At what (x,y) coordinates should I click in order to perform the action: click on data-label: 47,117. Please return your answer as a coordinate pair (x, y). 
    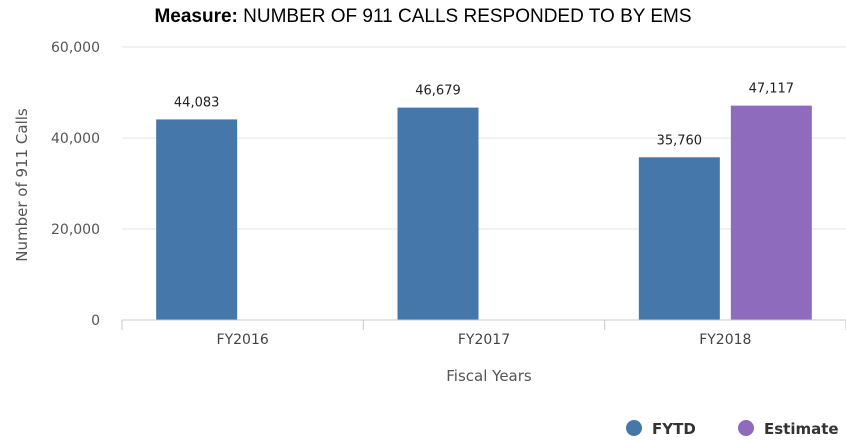
    Looking at the image, I should click on (772, 89).